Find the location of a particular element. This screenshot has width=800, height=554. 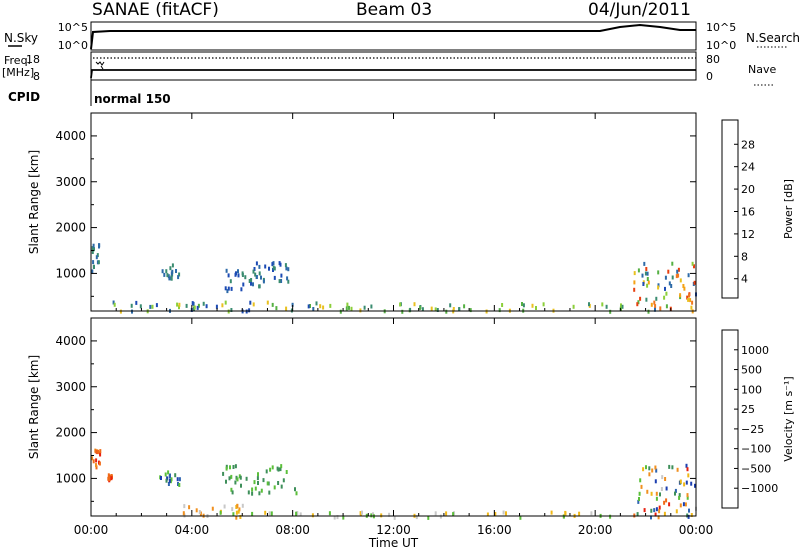

colorbar-tick-label: 25 is located at coordinates (748, 409).